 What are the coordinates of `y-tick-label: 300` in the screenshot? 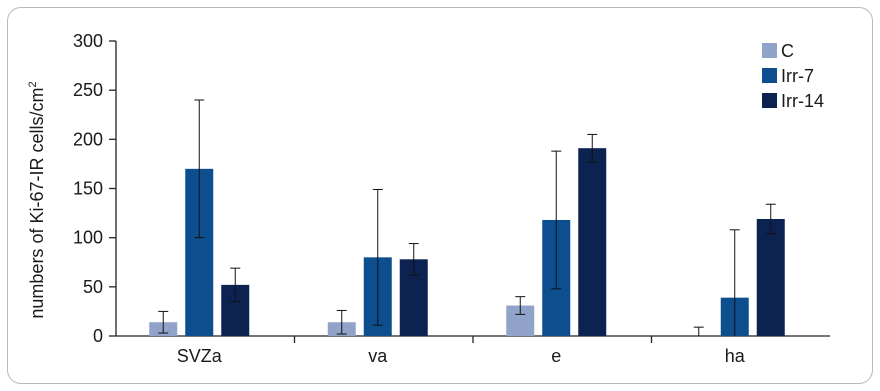 It's located at (88, 41).